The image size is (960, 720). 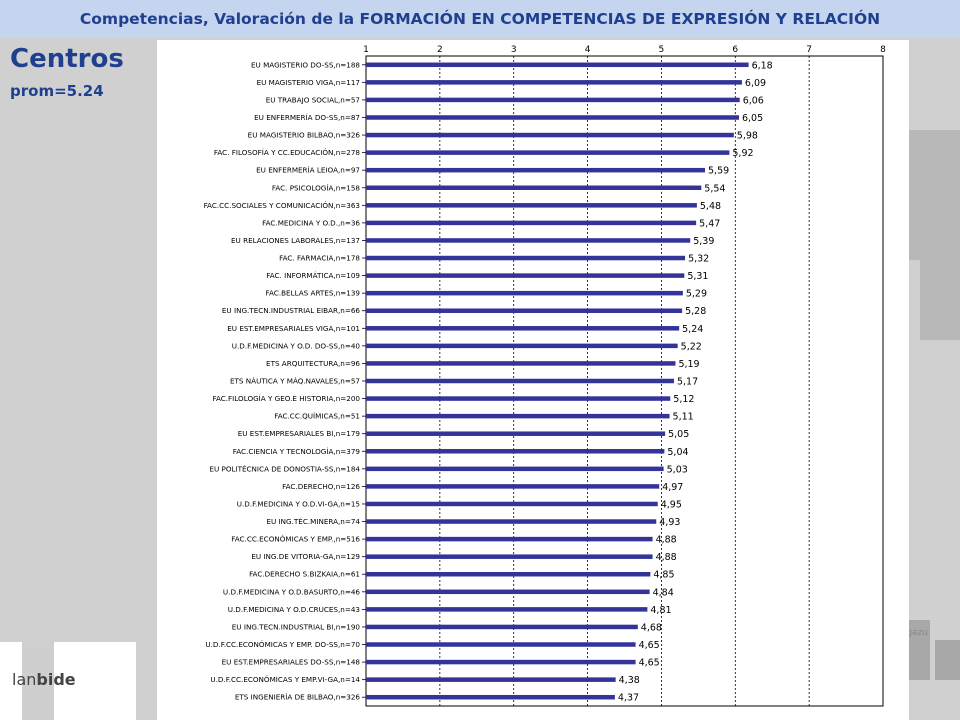 I want to click on data-label: 5,47, so click(x=709, y=223).